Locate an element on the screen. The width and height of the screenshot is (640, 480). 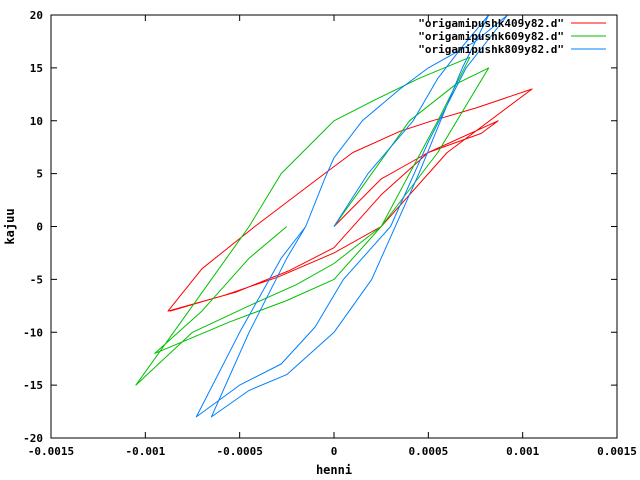
y-tick-label: 15 is located at coordinates (36, 68).